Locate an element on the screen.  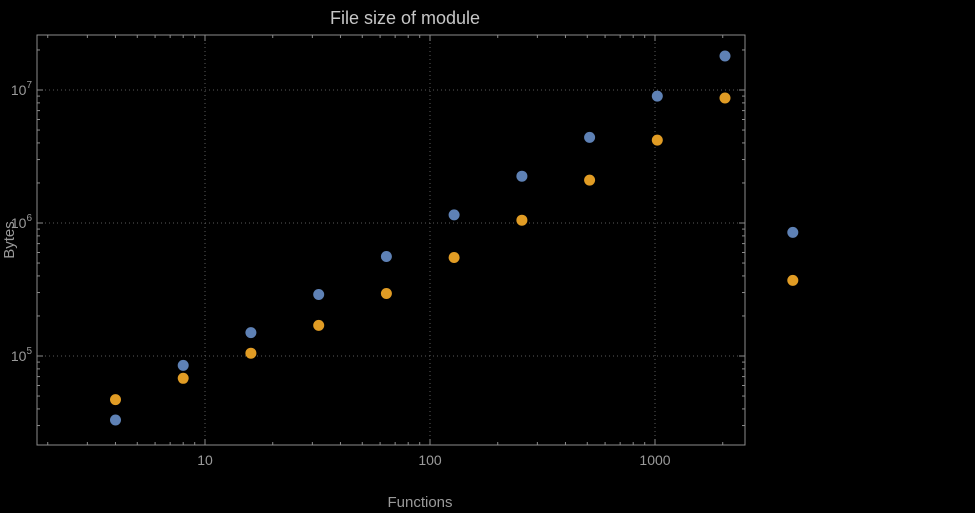
y-axis-label: Bytes is located at coordinates (9, 240).